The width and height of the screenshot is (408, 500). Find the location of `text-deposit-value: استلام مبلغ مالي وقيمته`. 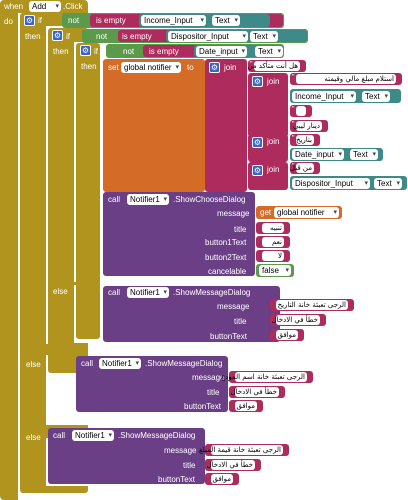

text-deposit-value: استلام مبلغ مالي وقيمته is located at coordinates (346, 79).